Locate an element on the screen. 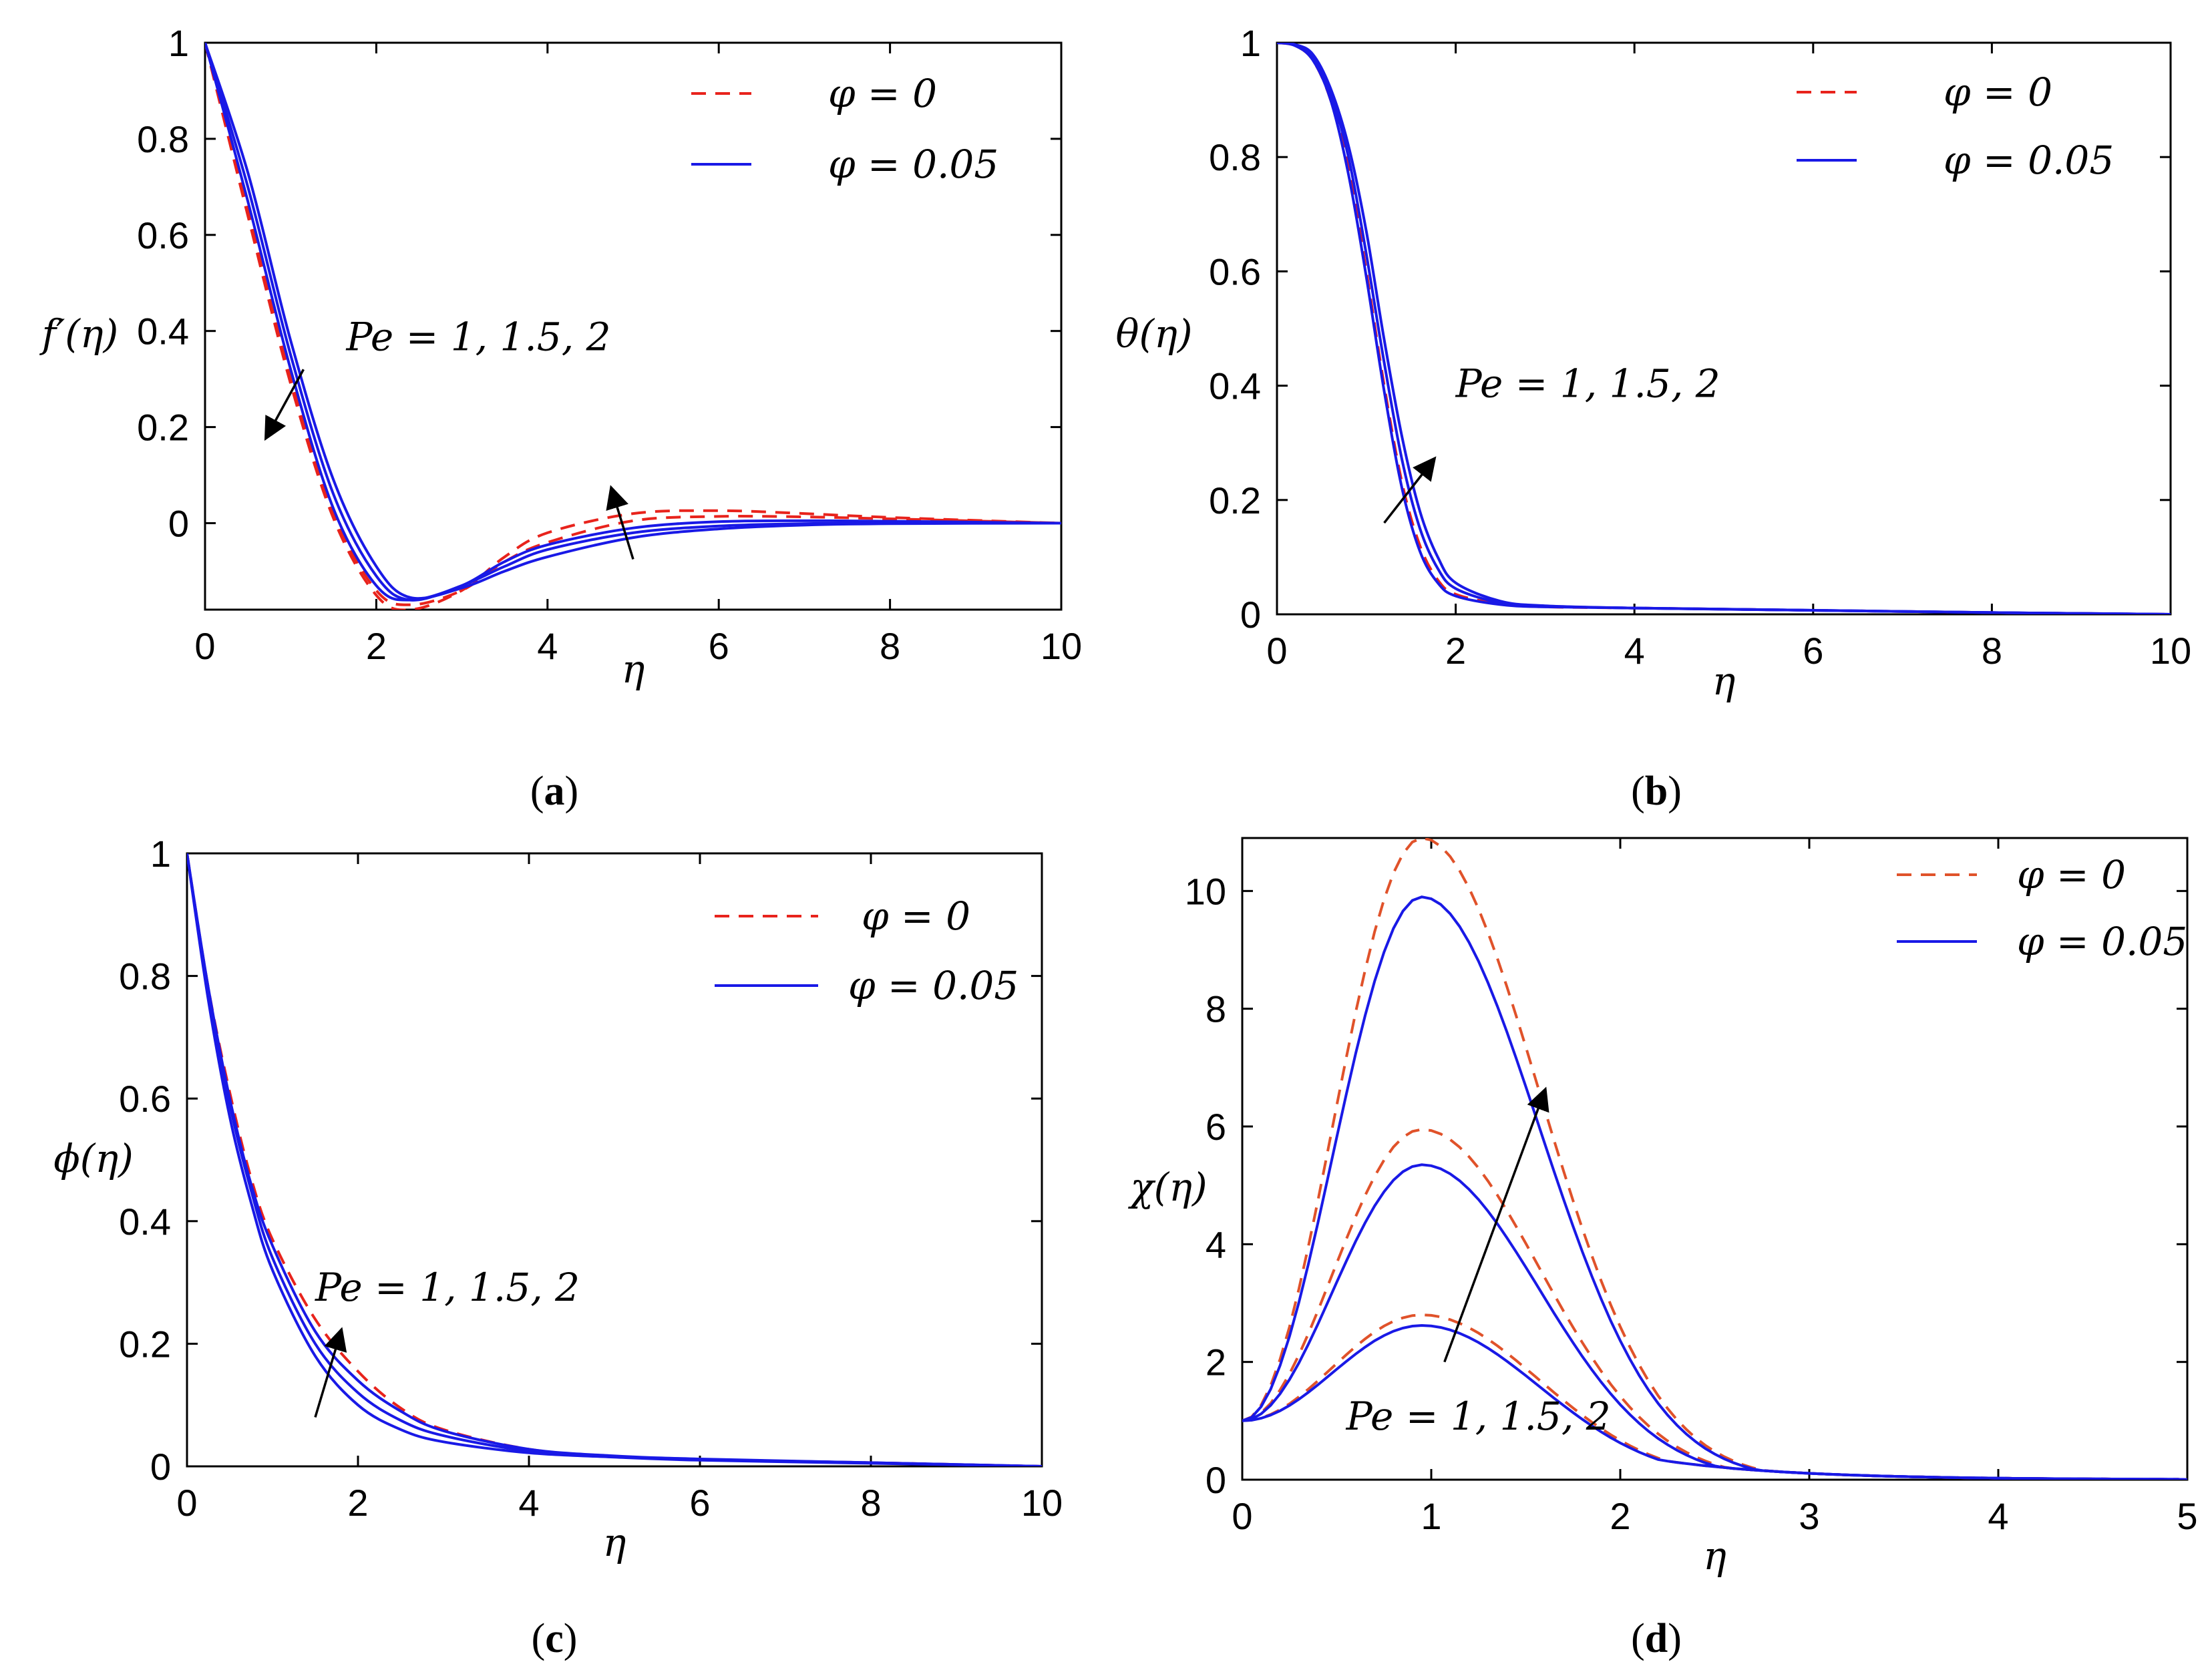  panel-label-part: d is located at coordinates (1656, 1638).